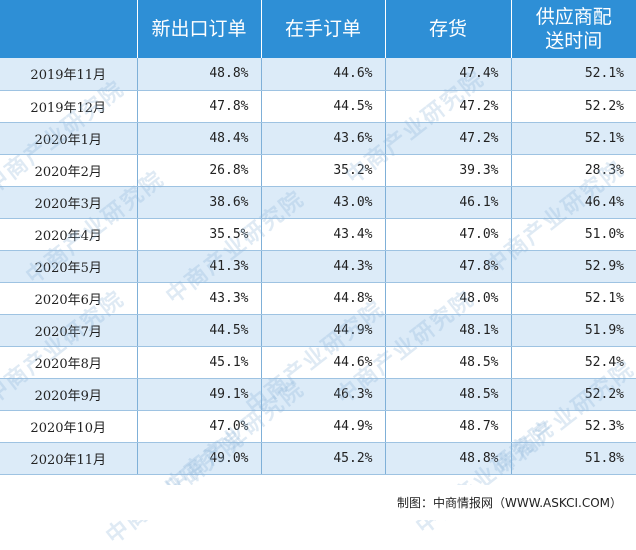 The image size is (636, 550). What do you see at coordinates (573, 426) in the screenshot?
I see `cell-supplier-delivery-time: 52.3%` at bounding box center [573, 426].